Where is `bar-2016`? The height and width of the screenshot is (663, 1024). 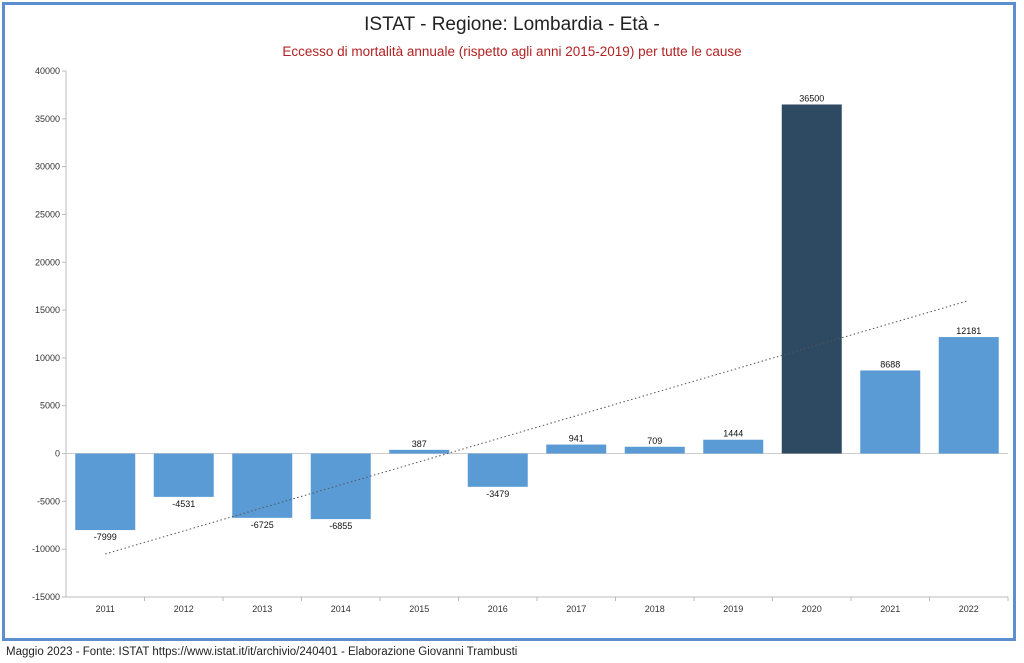
bar-2016 is located at coordinates (497, 470).